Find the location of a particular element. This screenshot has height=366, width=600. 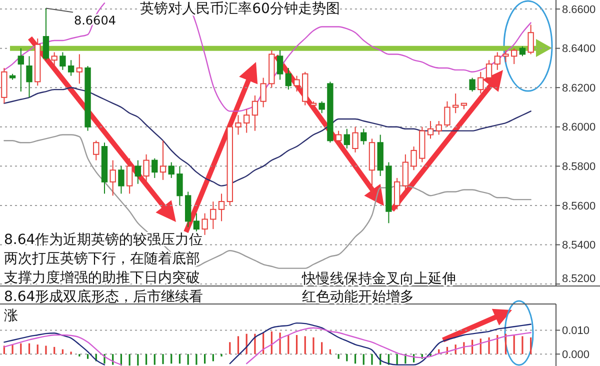

y-tick-label: 8.5800 is located at coordinates (579, 167).